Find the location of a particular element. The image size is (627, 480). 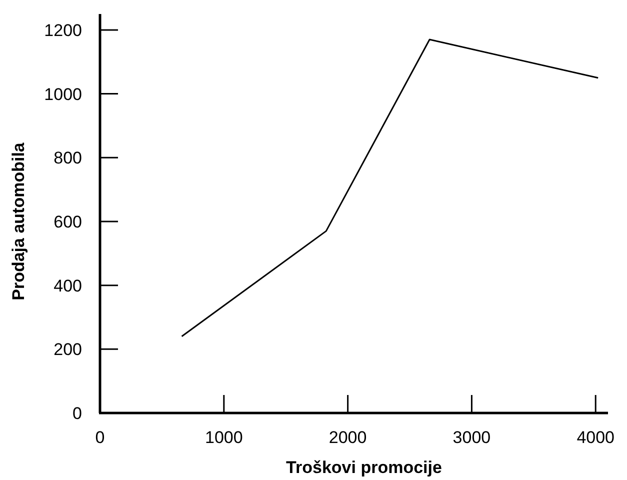

x-axis-title: Troškovi promocije is located at coordinates (364, 467).